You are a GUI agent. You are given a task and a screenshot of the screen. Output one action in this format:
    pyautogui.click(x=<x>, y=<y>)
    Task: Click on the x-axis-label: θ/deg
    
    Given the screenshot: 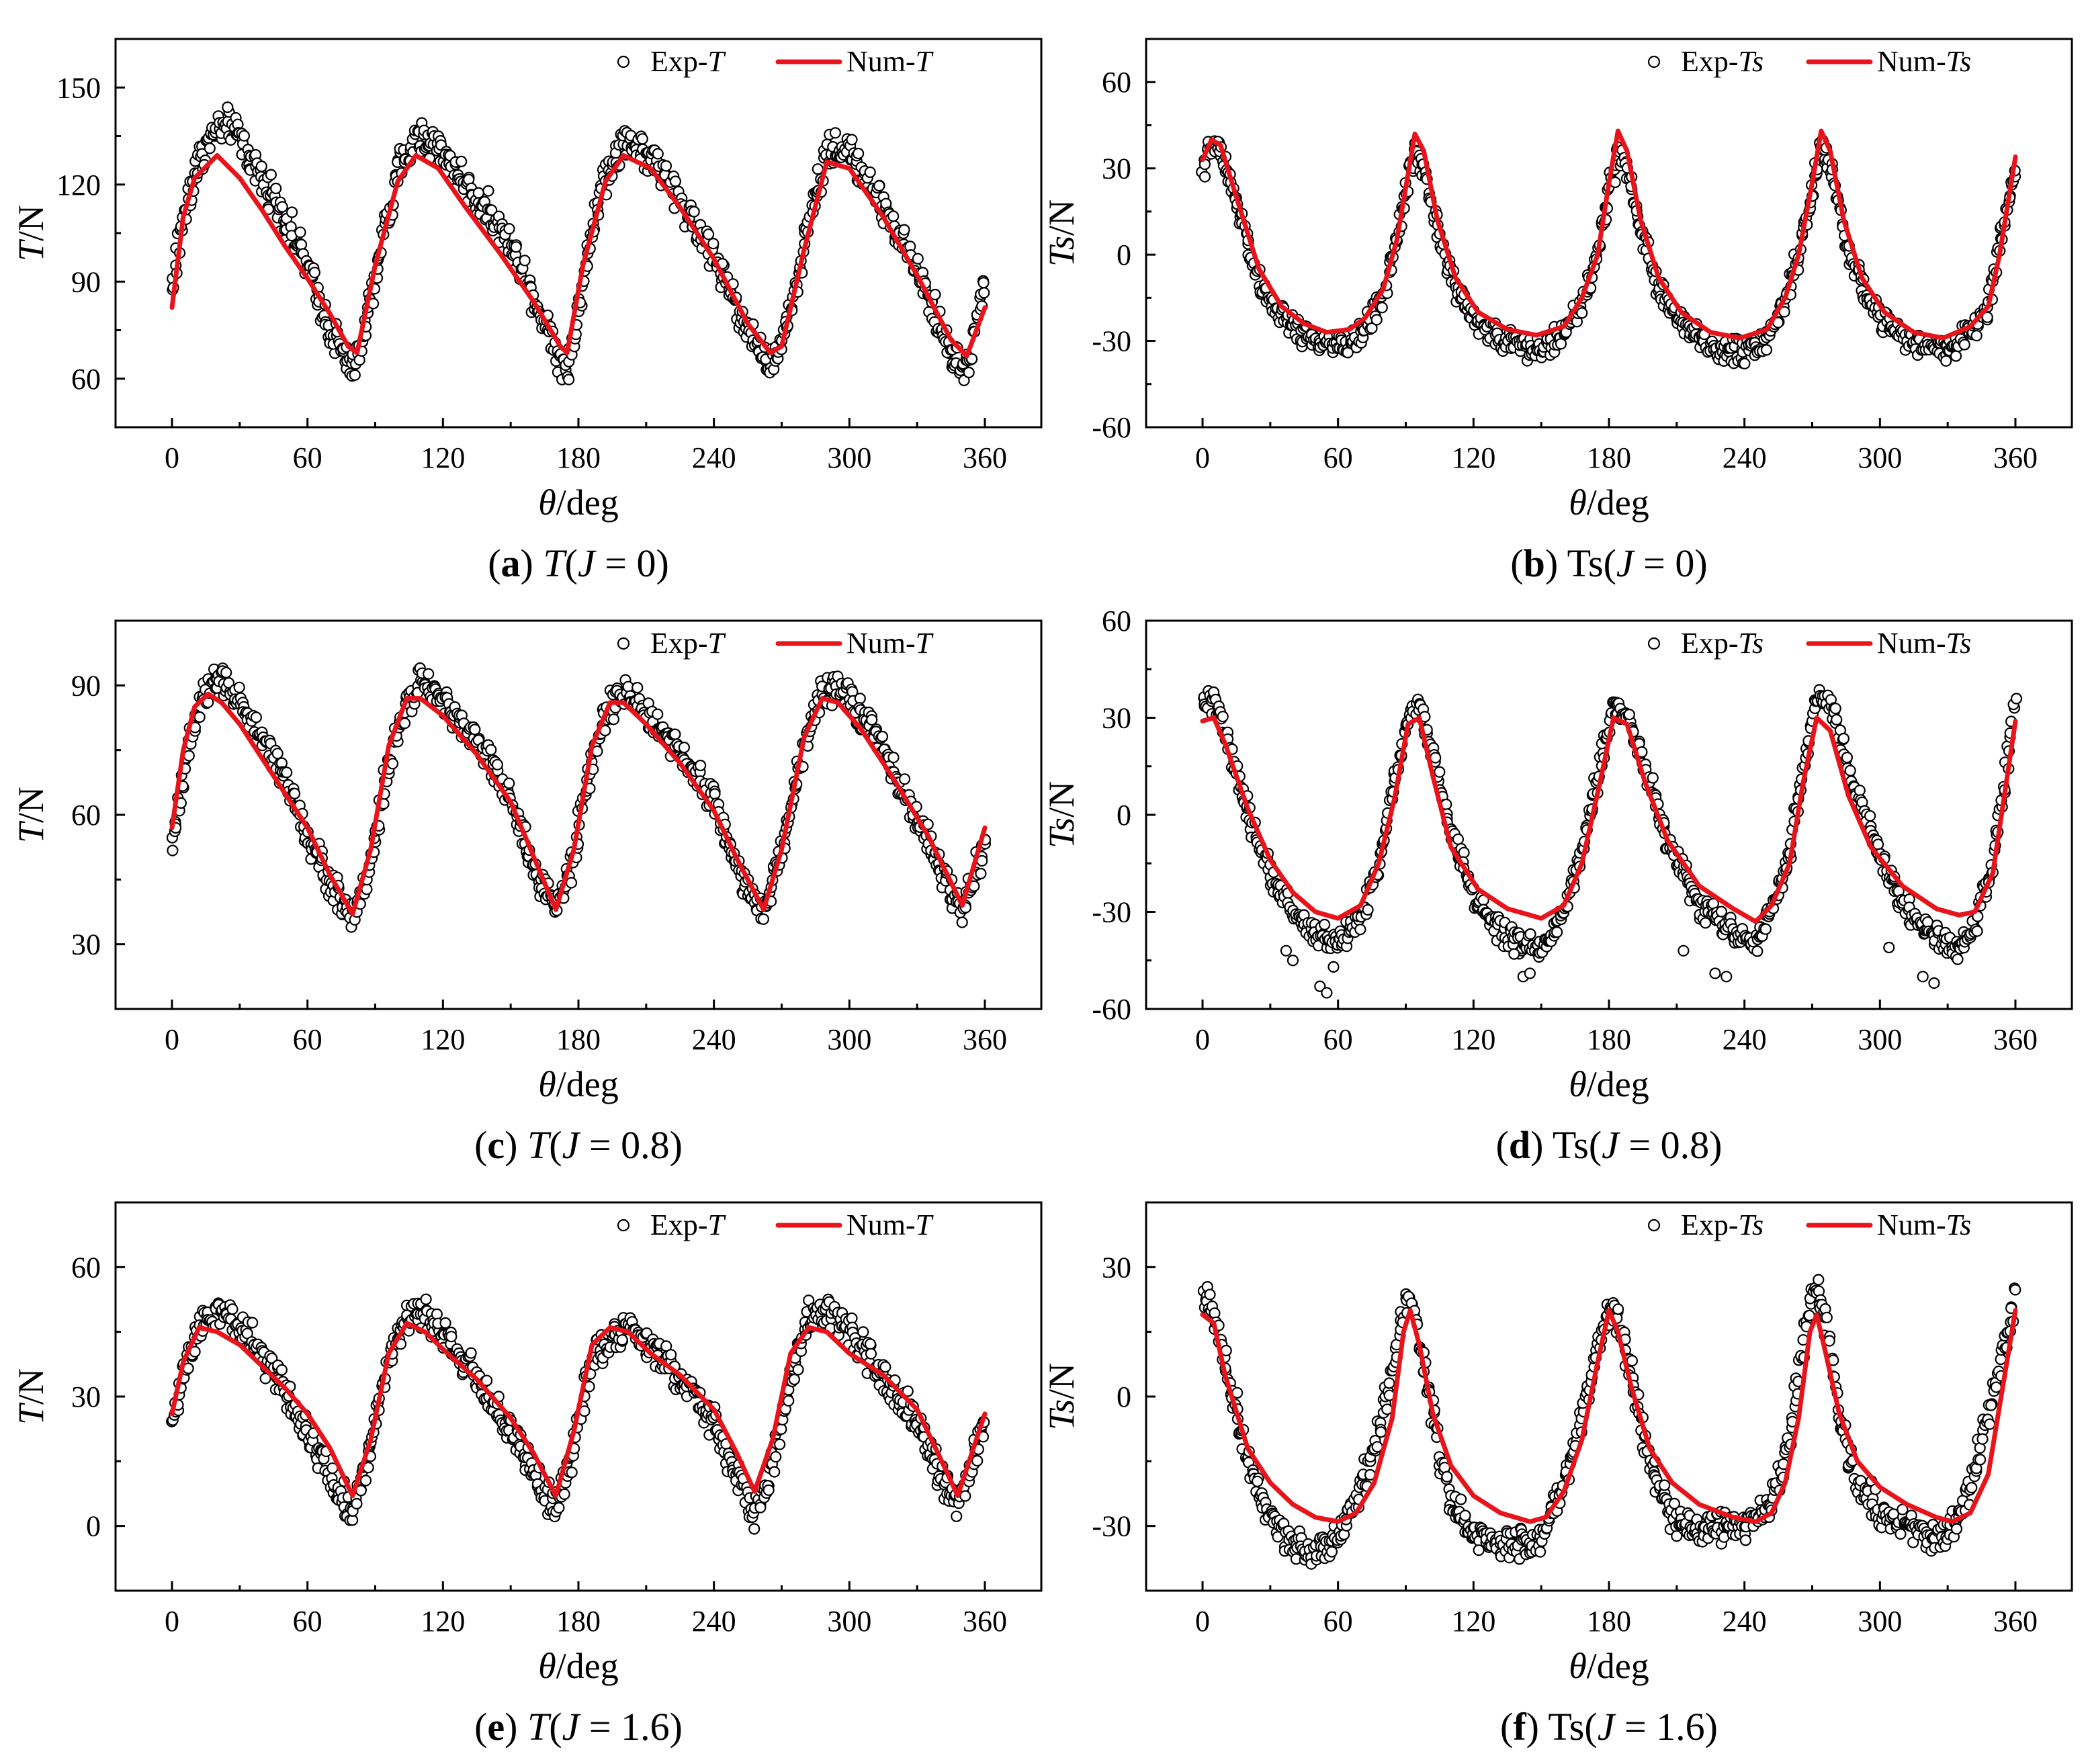 What is the action you would take?
    pyautogui.click(x=578, y=502)
    